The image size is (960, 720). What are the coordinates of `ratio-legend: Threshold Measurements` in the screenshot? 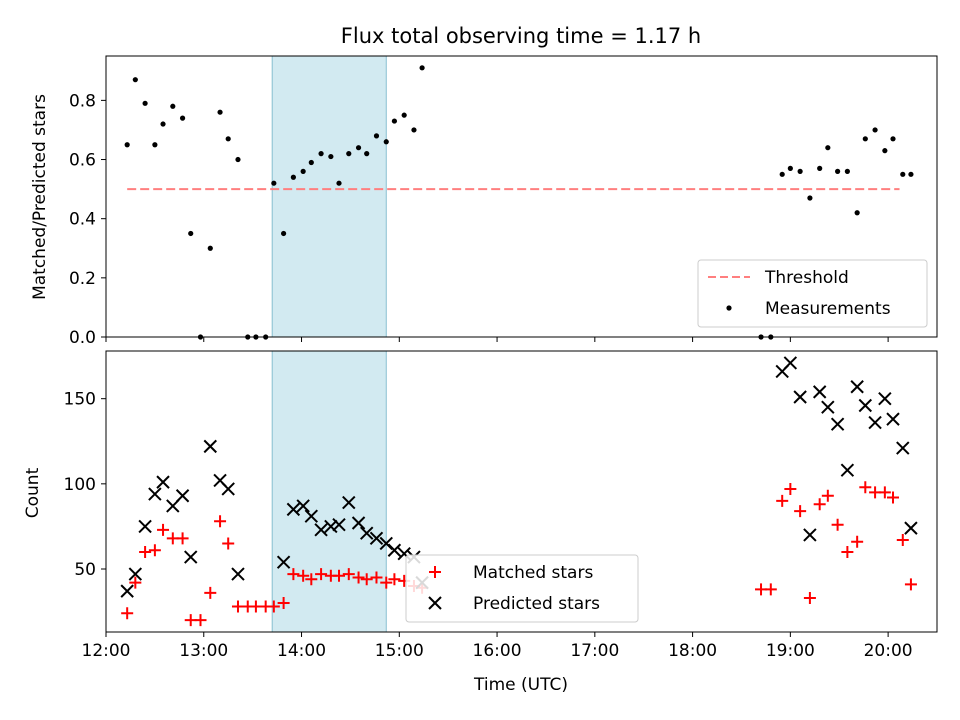 It's located at (812, 293).